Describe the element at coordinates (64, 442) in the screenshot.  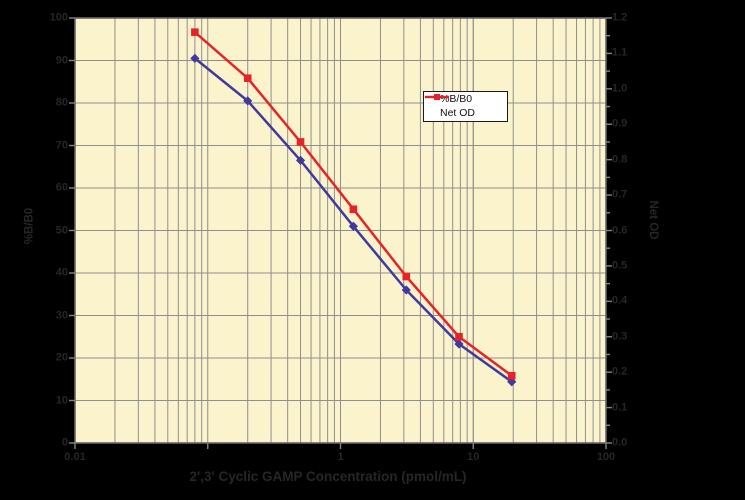
I see `left-axis-tick-label: 0` at that location.